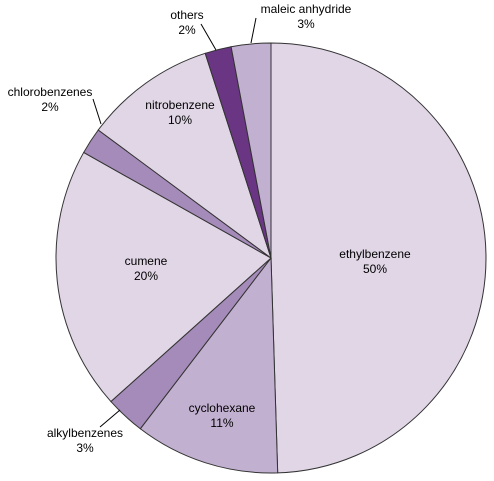  What do you see at coordinates (375, 269) in the screenshot?
I see `slice-value-label: 50%` at bounding box center [375, 269].